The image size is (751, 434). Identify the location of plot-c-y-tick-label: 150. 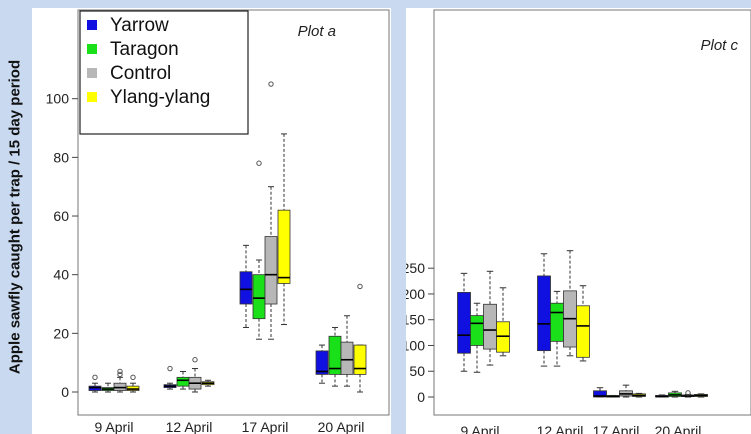
(415, 320).